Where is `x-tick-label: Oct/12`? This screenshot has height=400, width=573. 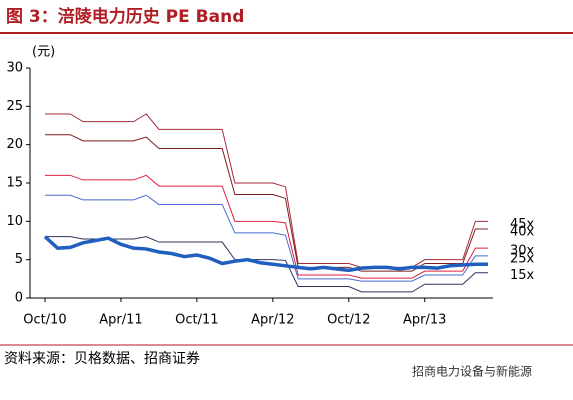
x-tick-label: Oct/12 is located at coordinates (348, 320).